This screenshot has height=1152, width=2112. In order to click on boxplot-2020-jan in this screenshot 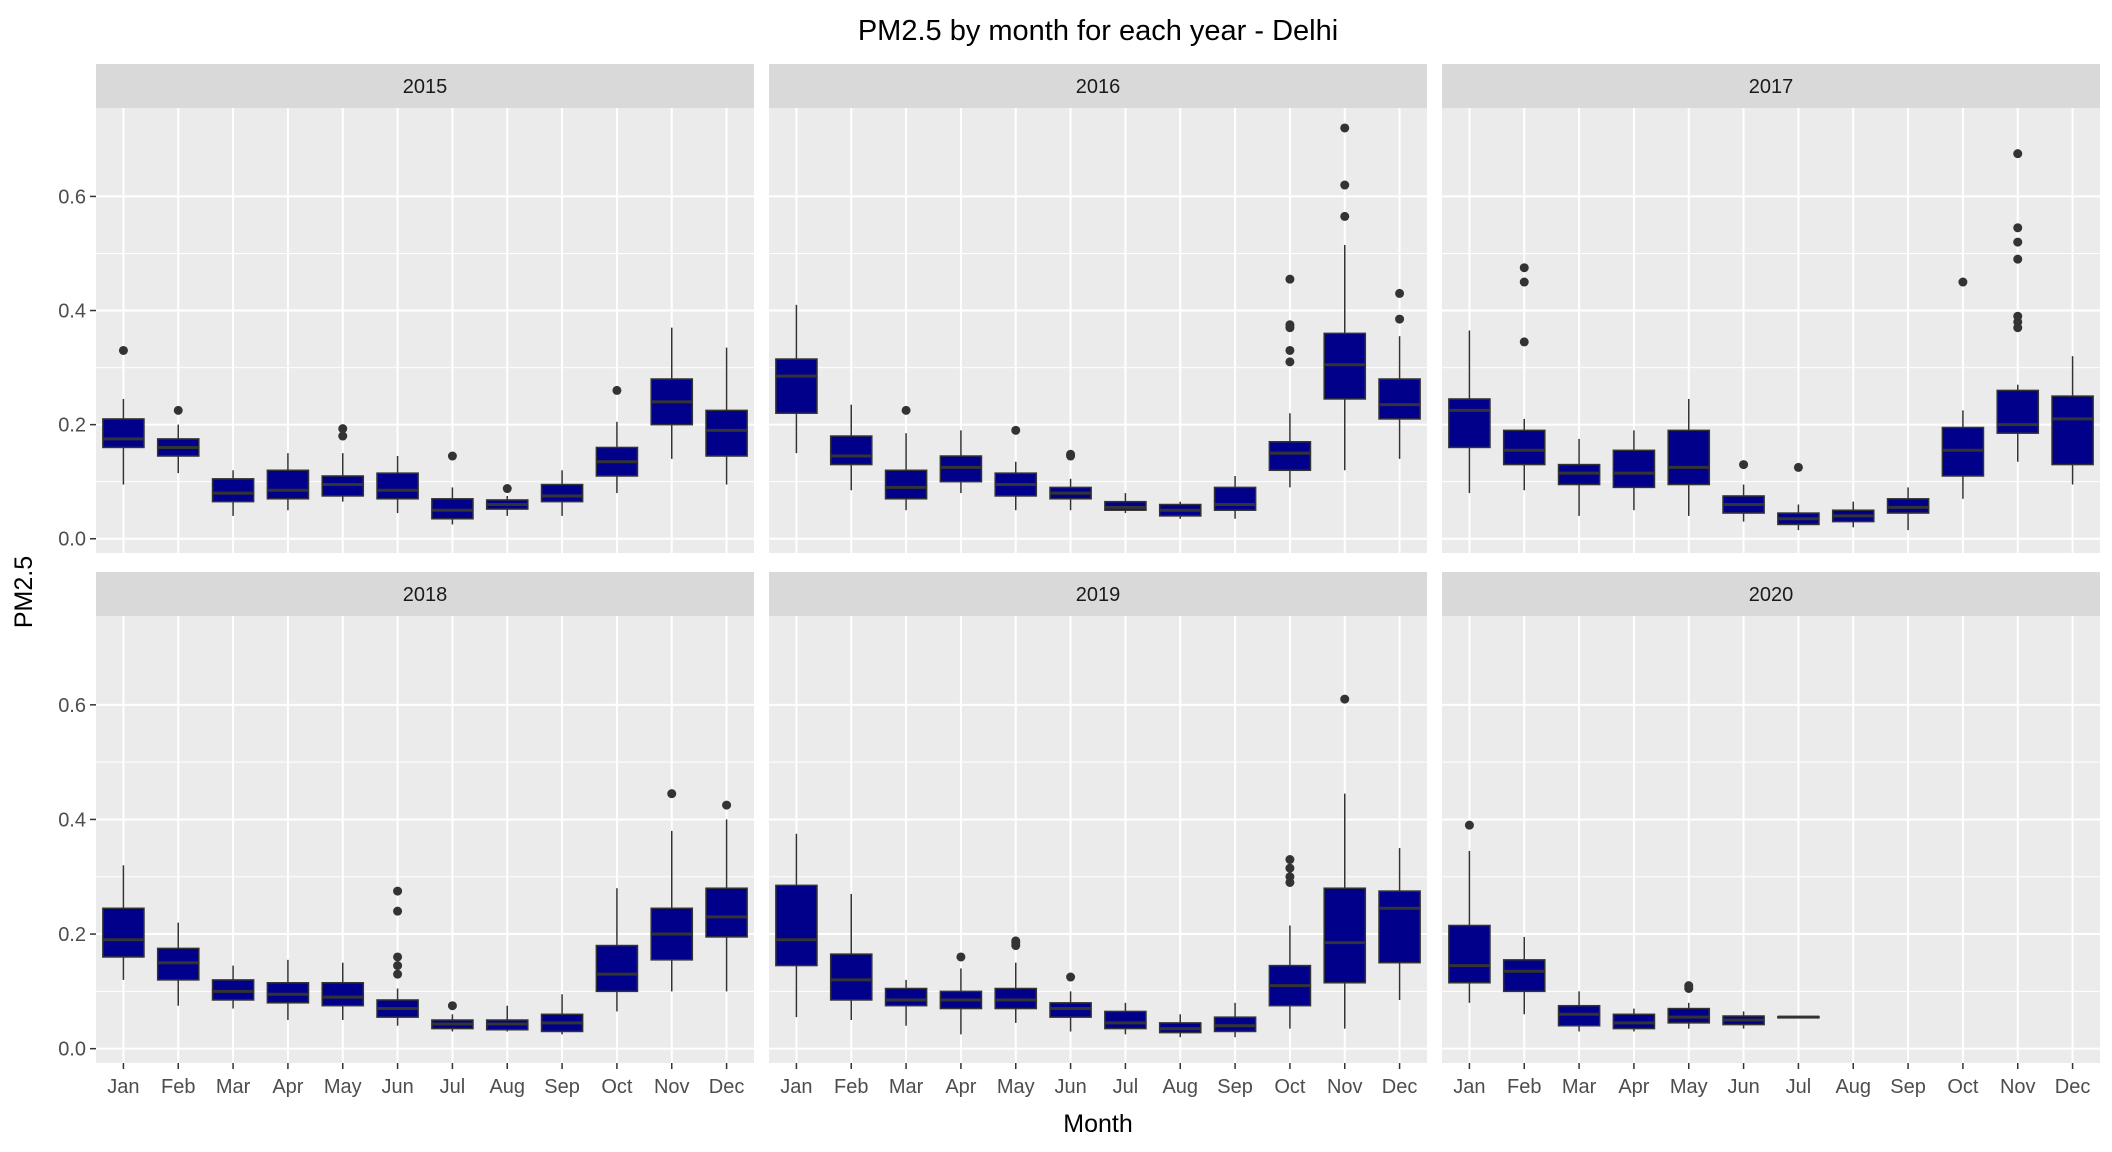, I will do `click(1469, 911)`.